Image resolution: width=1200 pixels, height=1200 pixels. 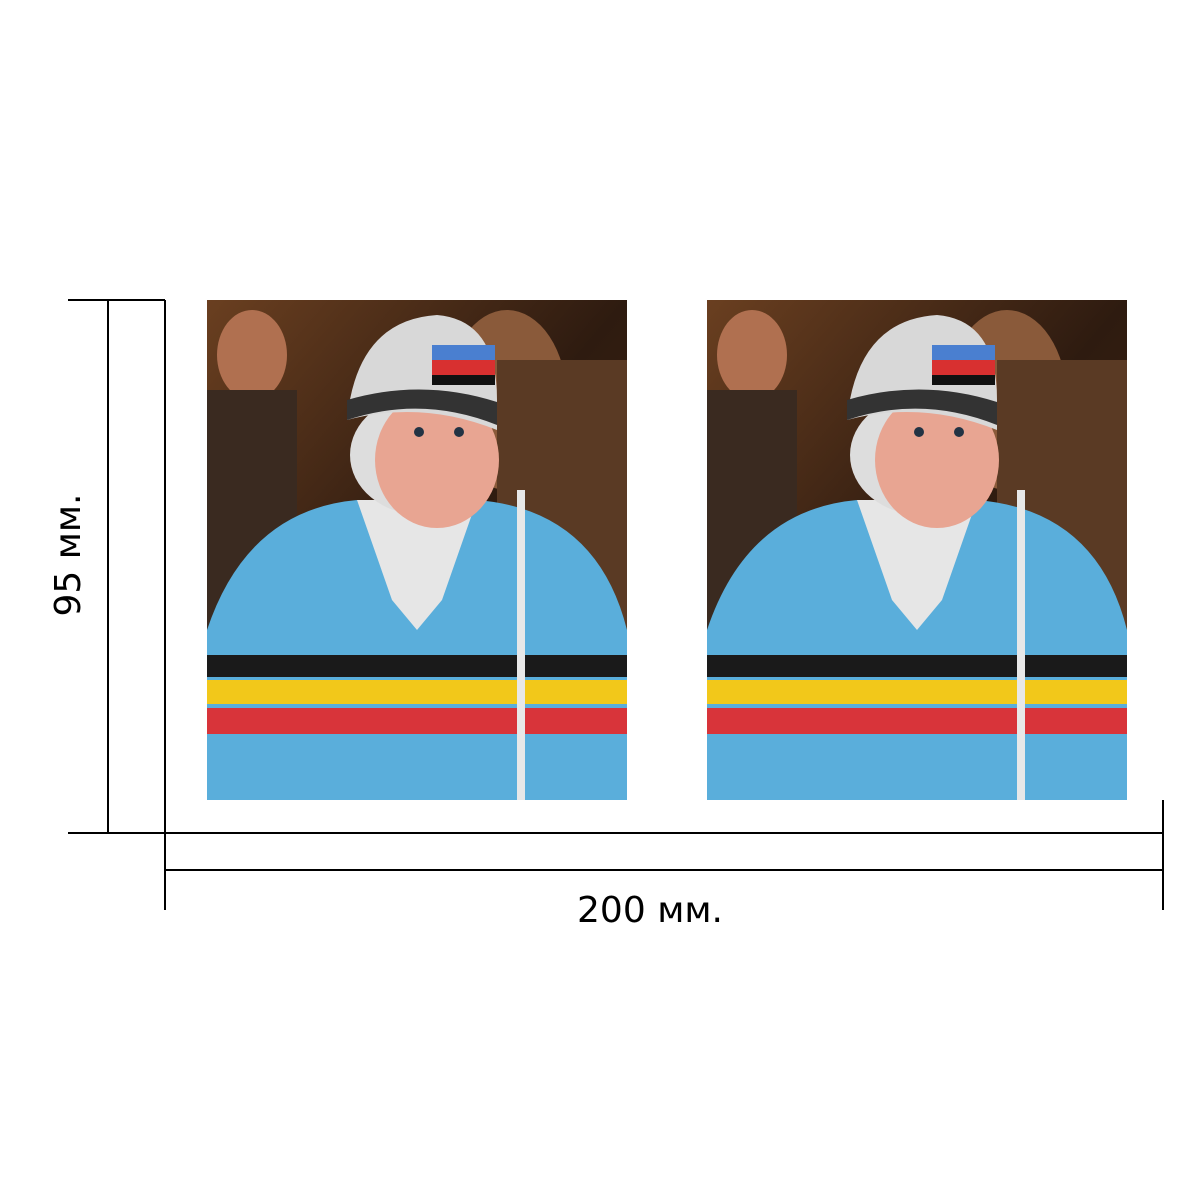 What do you see at coordinates (650, 910) in the screenshot?
I see `width-label: 200 мм.` at bounding box center [650, 910].